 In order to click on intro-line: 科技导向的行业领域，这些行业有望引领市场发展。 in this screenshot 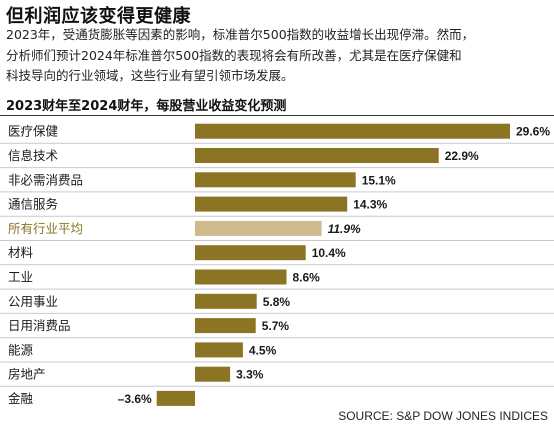, I will do `click(150, 75)`.